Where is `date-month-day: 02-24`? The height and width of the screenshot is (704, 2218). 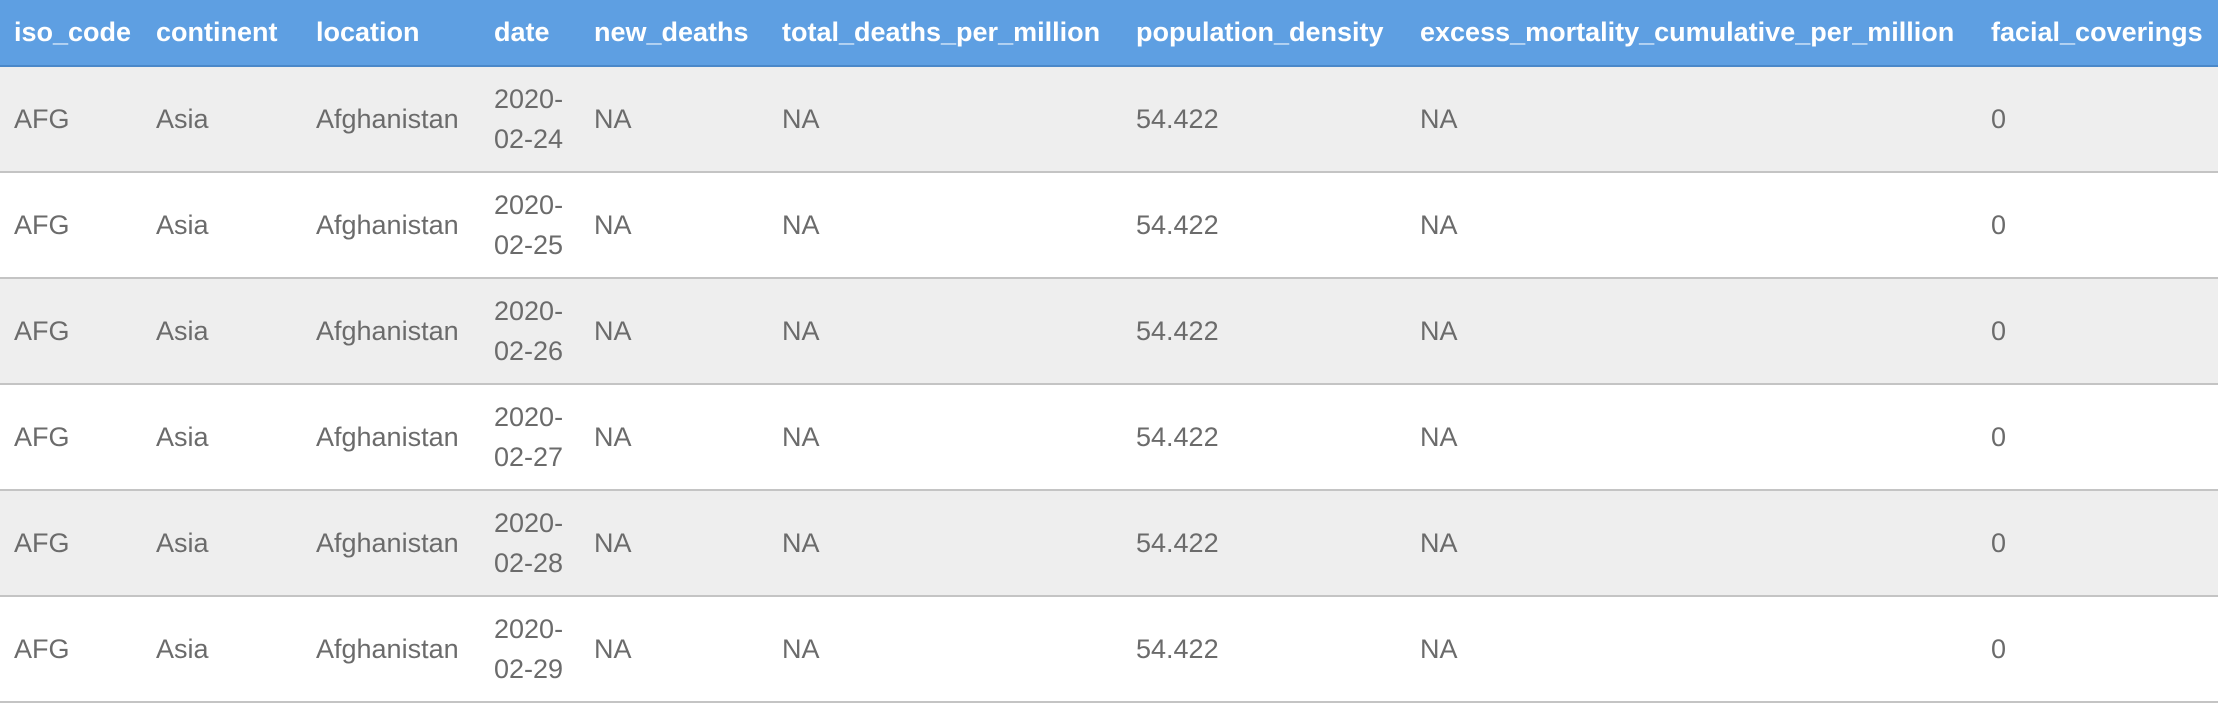 date-month-day: 02-24 is located at coordinates (529, 139).